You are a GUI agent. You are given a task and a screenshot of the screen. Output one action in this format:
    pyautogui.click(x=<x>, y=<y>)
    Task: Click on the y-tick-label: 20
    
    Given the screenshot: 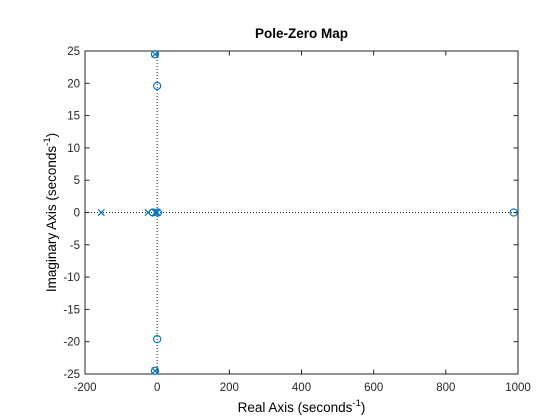 What is the action you would take?
    pyautogui.click(x=73, y=84)
    